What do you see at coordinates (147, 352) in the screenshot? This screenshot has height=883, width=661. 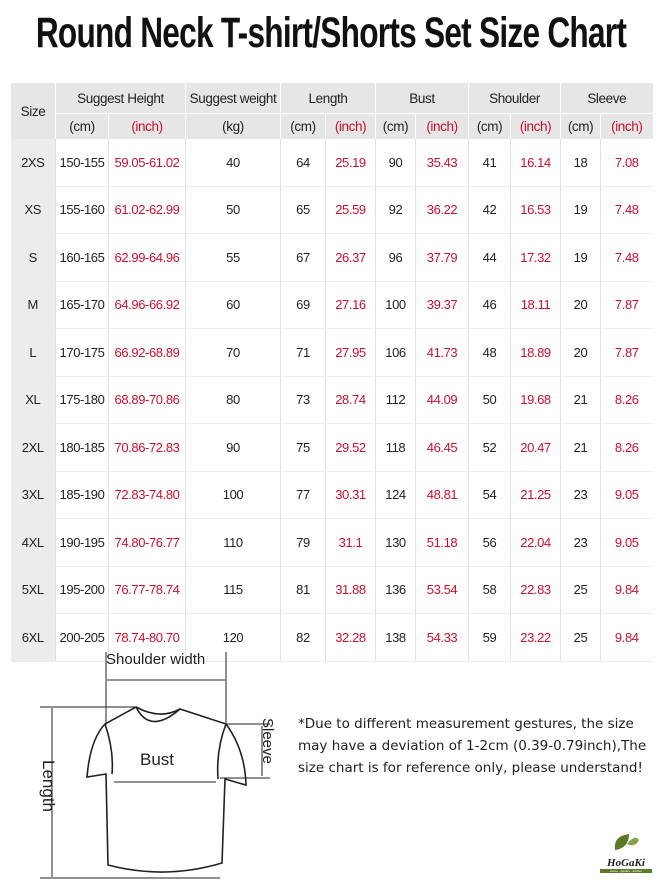 I see `value-cell: 66.92-68.89` at bounding box center [147, 352].